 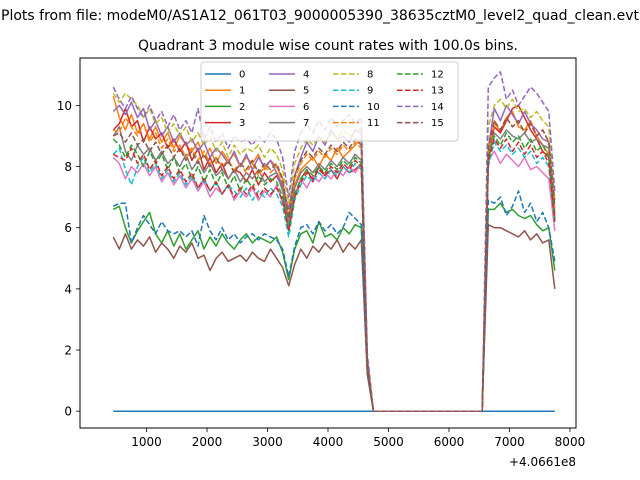 I want to click on legend-label: 9, so click(x=370, y=91).